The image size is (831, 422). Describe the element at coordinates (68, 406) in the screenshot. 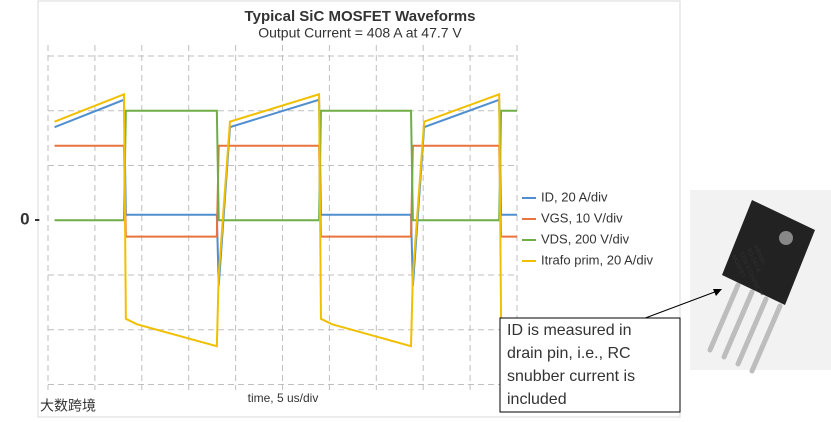

I see `watermark: 大数跨境` at that location.